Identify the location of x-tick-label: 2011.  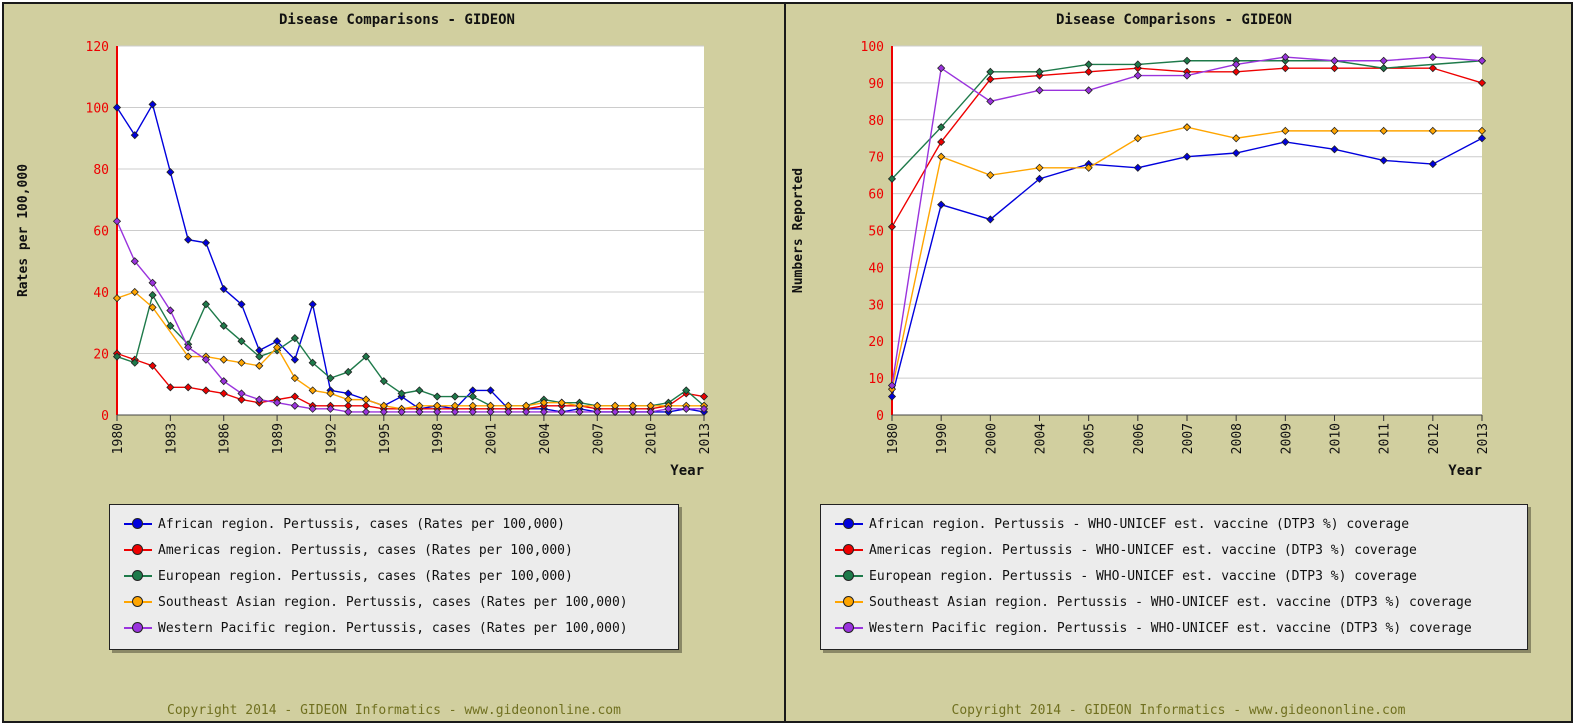
(1385, 438).